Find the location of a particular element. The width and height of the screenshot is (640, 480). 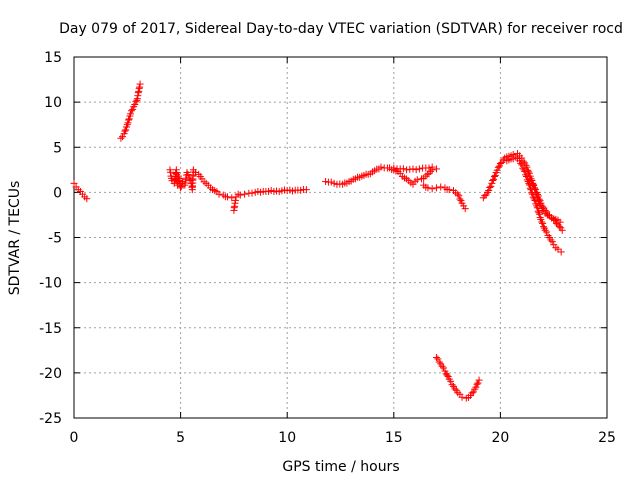

x-tick-label: 0 is located at coordinates (74, 438).